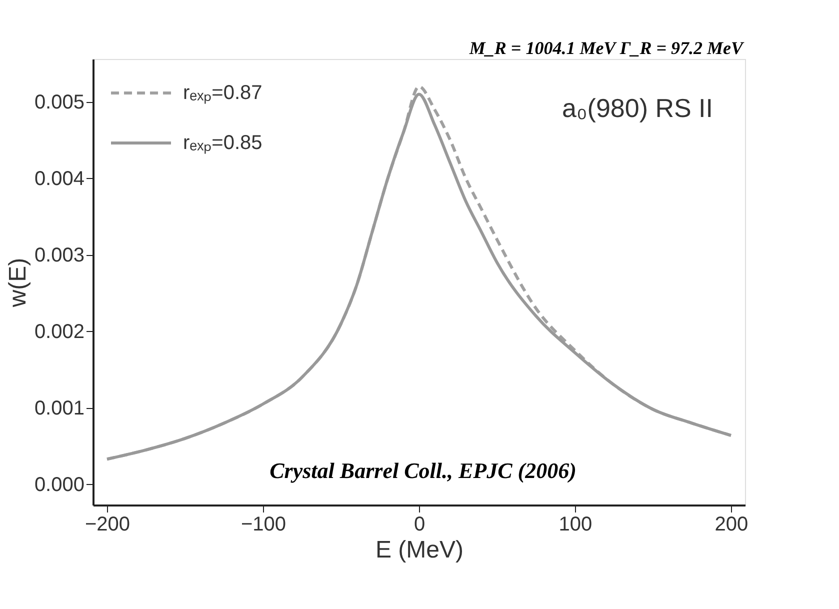 This screenshot has height=609, width=839. What do you see at coordinates (59, 179) in the screenshot?
I see `y-tick-label: 0.004` at bounding box center [59, 179].